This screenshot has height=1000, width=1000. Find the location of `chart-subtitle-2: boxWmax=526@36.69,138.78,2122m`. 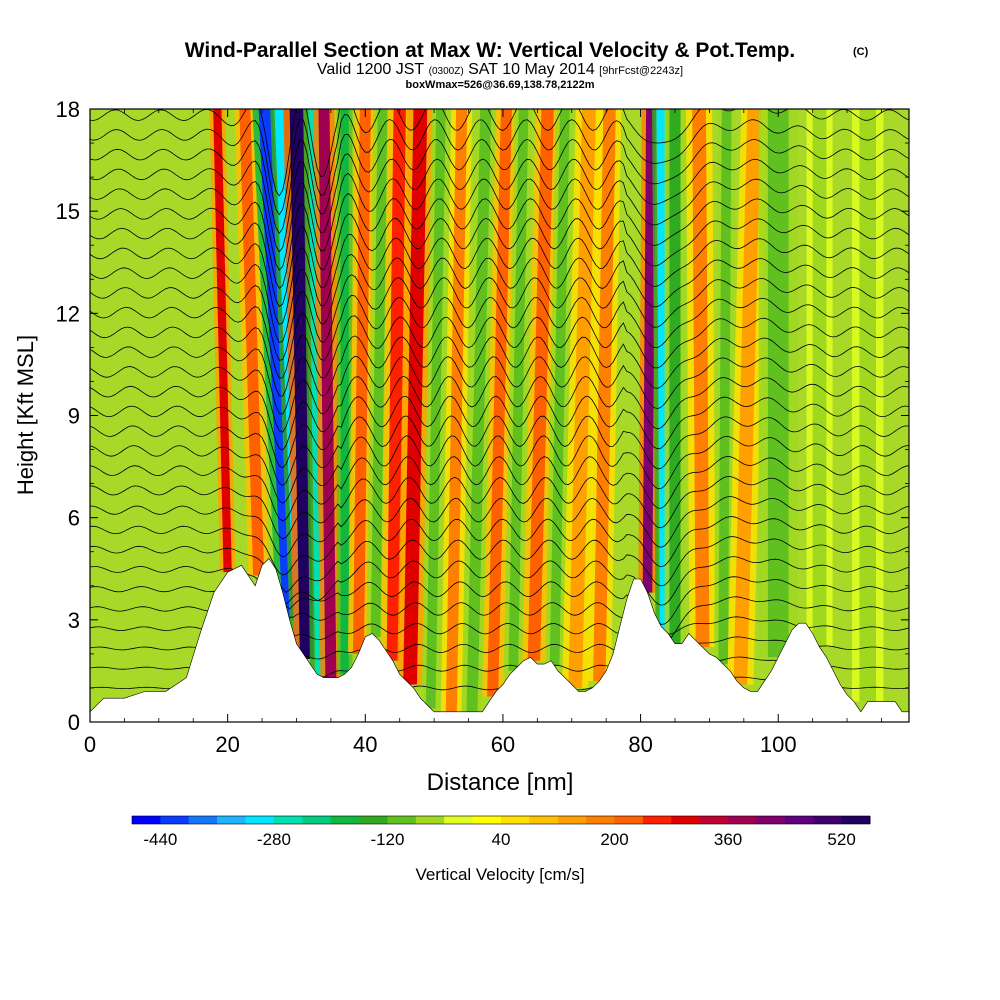

chart-subtitle-2: boxWmax=526@36.69,138.78,2122m is located at coordinates (500, 85).